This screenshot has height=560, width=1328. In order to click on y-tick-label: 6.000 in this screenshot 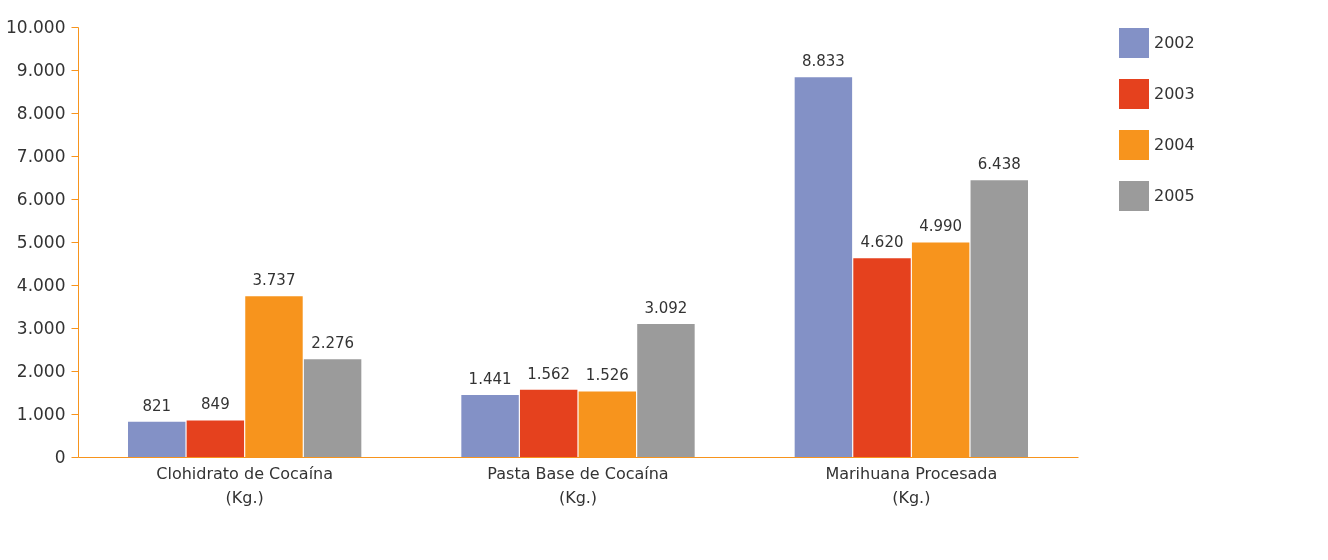, I will do `click(41, 198)`.